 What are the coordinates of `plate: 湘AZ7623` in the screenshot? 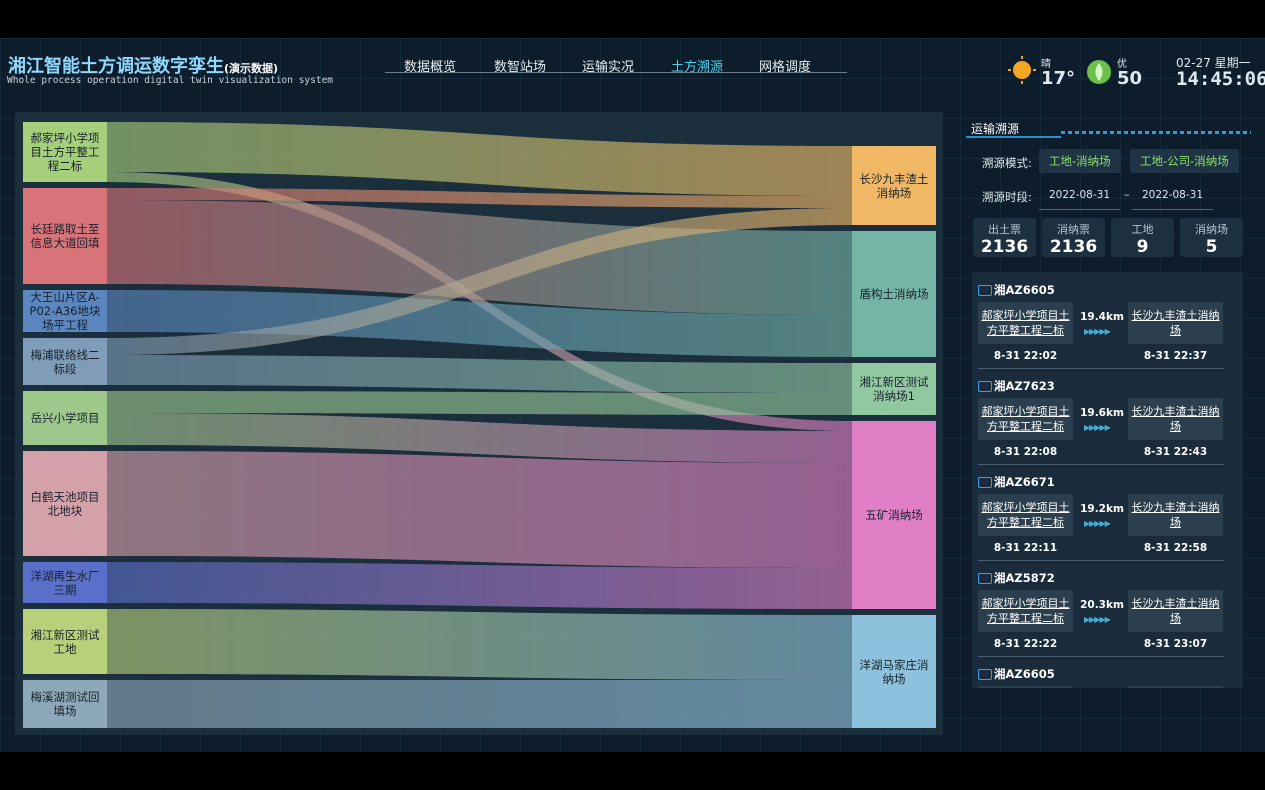 It's located at (1024, 386).